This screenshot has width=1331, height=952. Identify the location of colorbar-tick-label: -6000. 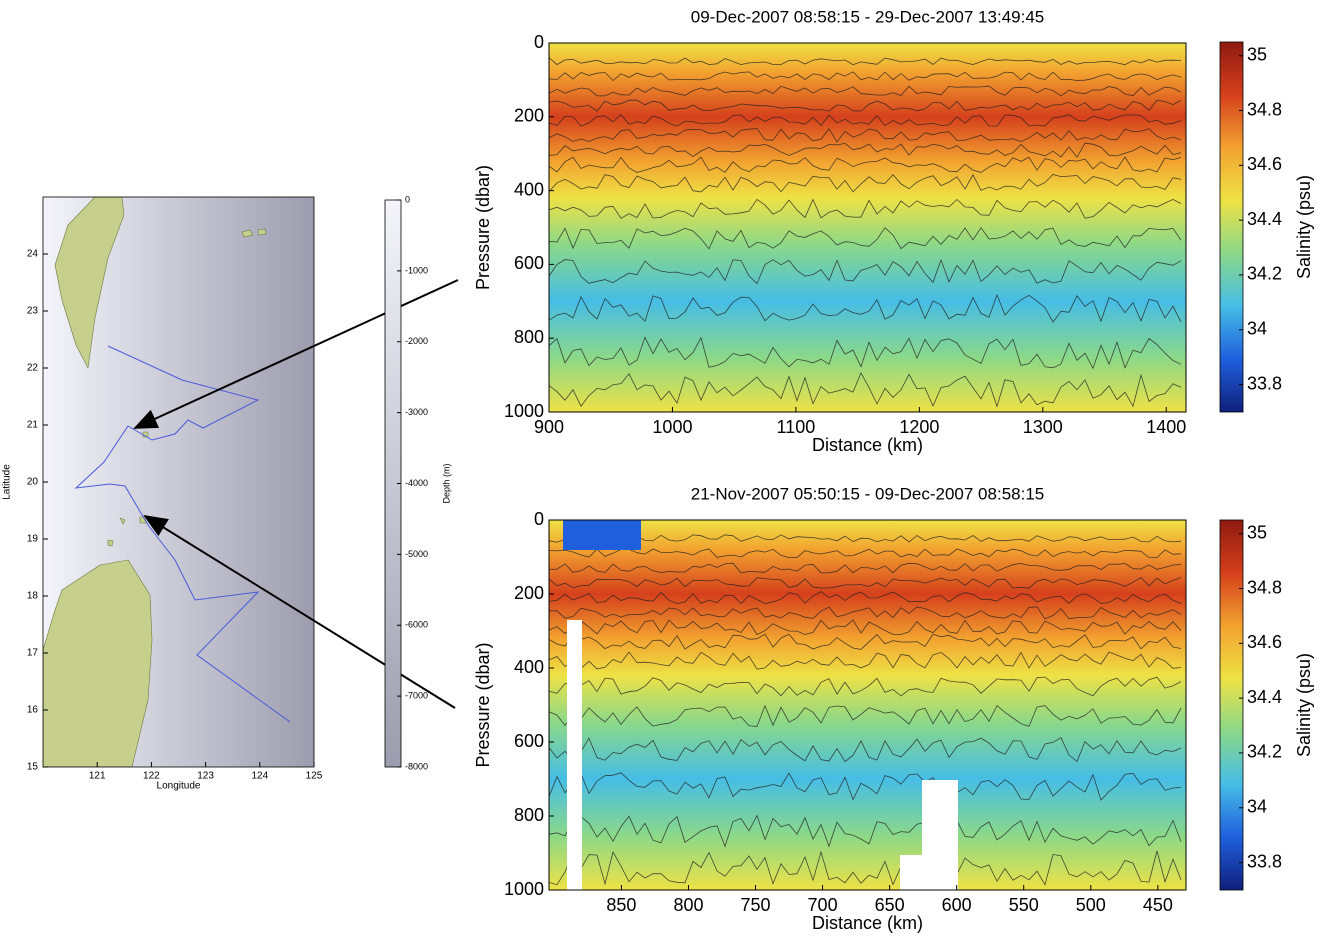
(416, 625).